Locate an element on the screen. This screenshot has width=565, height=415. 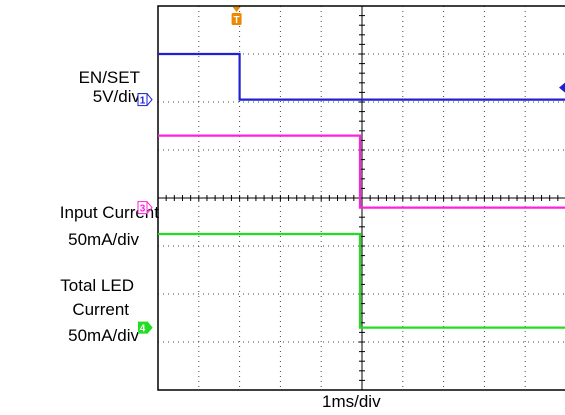
ch3-marker-label: 3 is located at coordinates (143, 209).